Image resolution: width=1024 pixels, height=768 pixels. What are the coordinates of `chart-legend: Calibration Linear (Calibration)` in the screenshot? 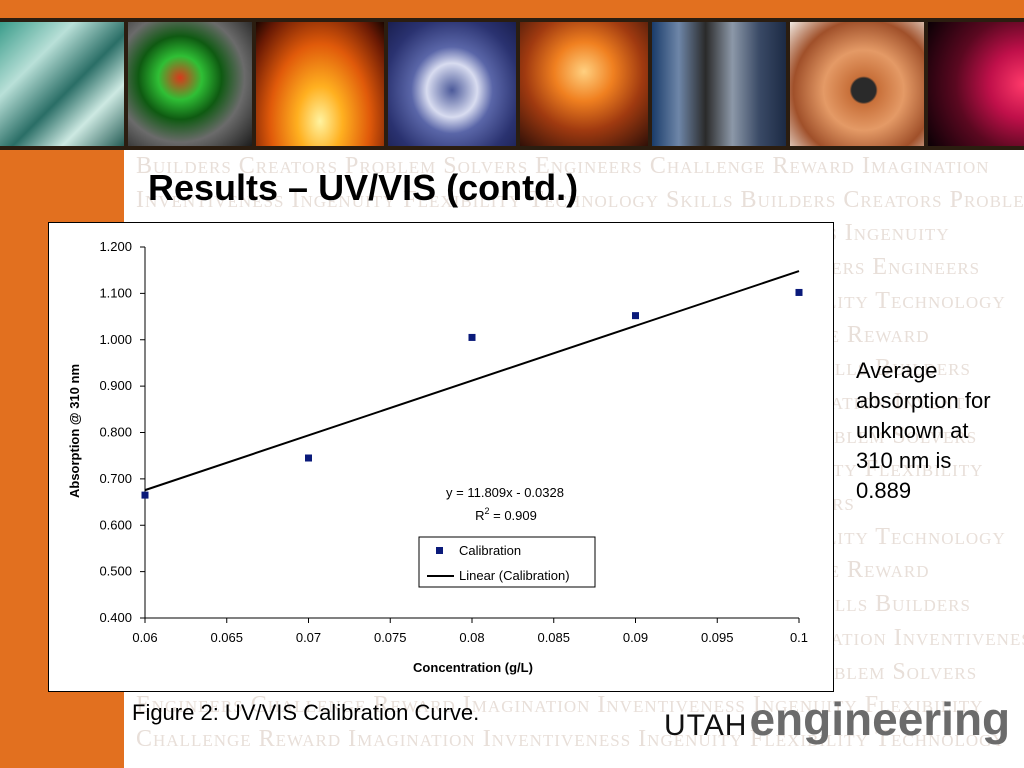 It's located at (507, 562).